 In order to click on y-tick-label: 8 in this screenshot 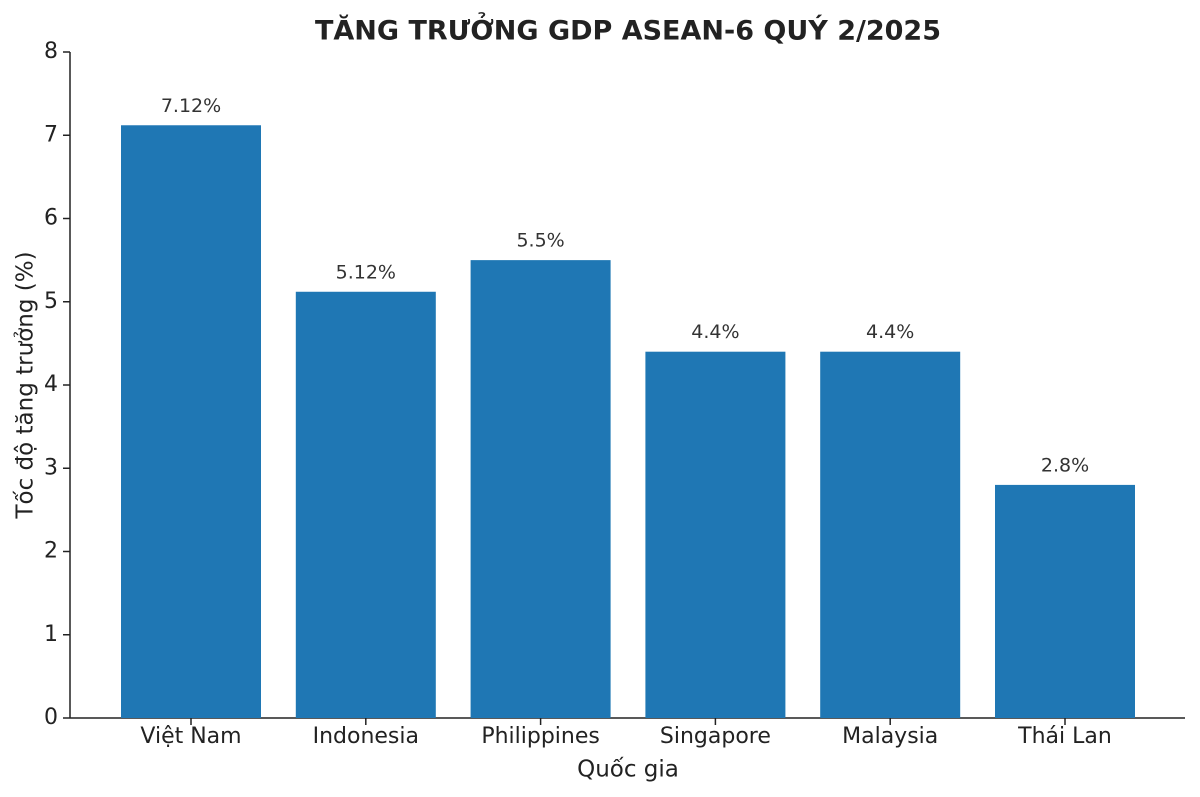, I will do `click(51, 51)`.